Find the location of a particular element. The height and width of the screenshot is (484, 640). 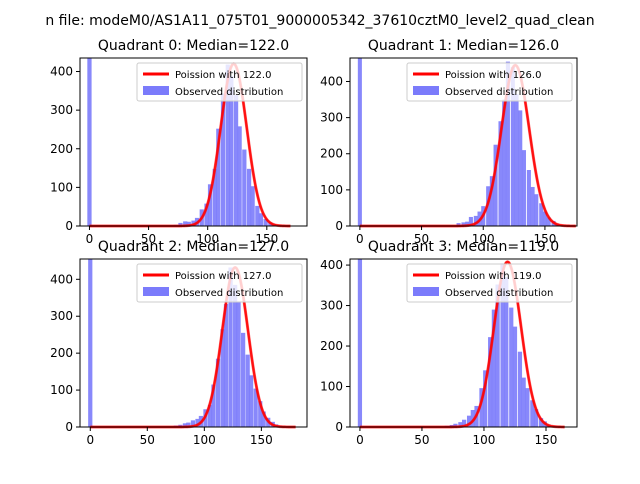

legend: Poission with 127.0 Observed distribution is located at coordinates (219, 283).